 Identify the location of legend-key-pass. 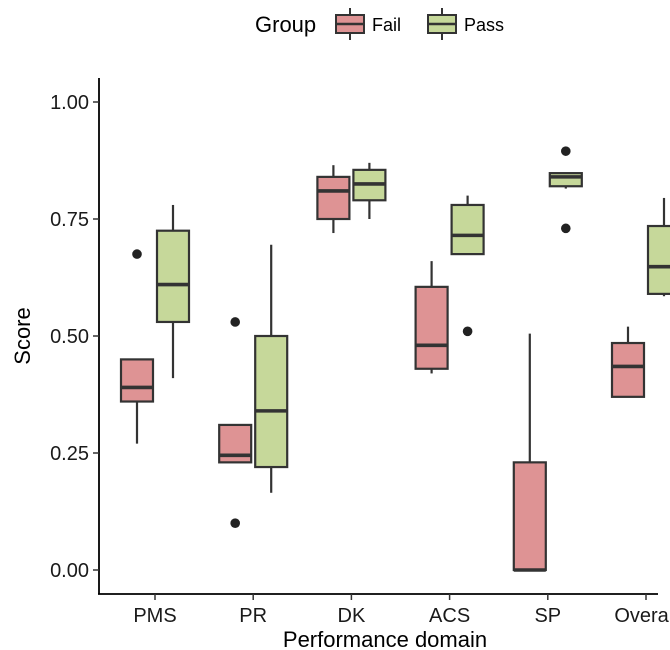
(442, 24).